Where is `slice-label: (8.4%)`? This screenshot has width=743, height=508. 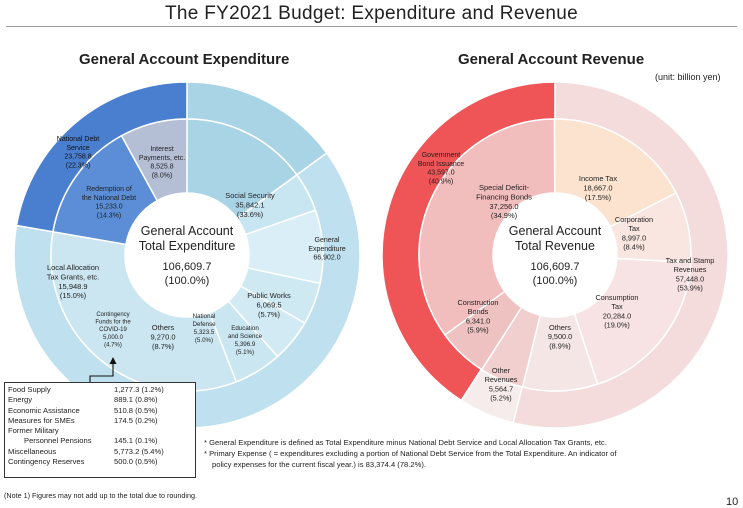
slice-label: (8.4%) is located at coordinates (634, 246).